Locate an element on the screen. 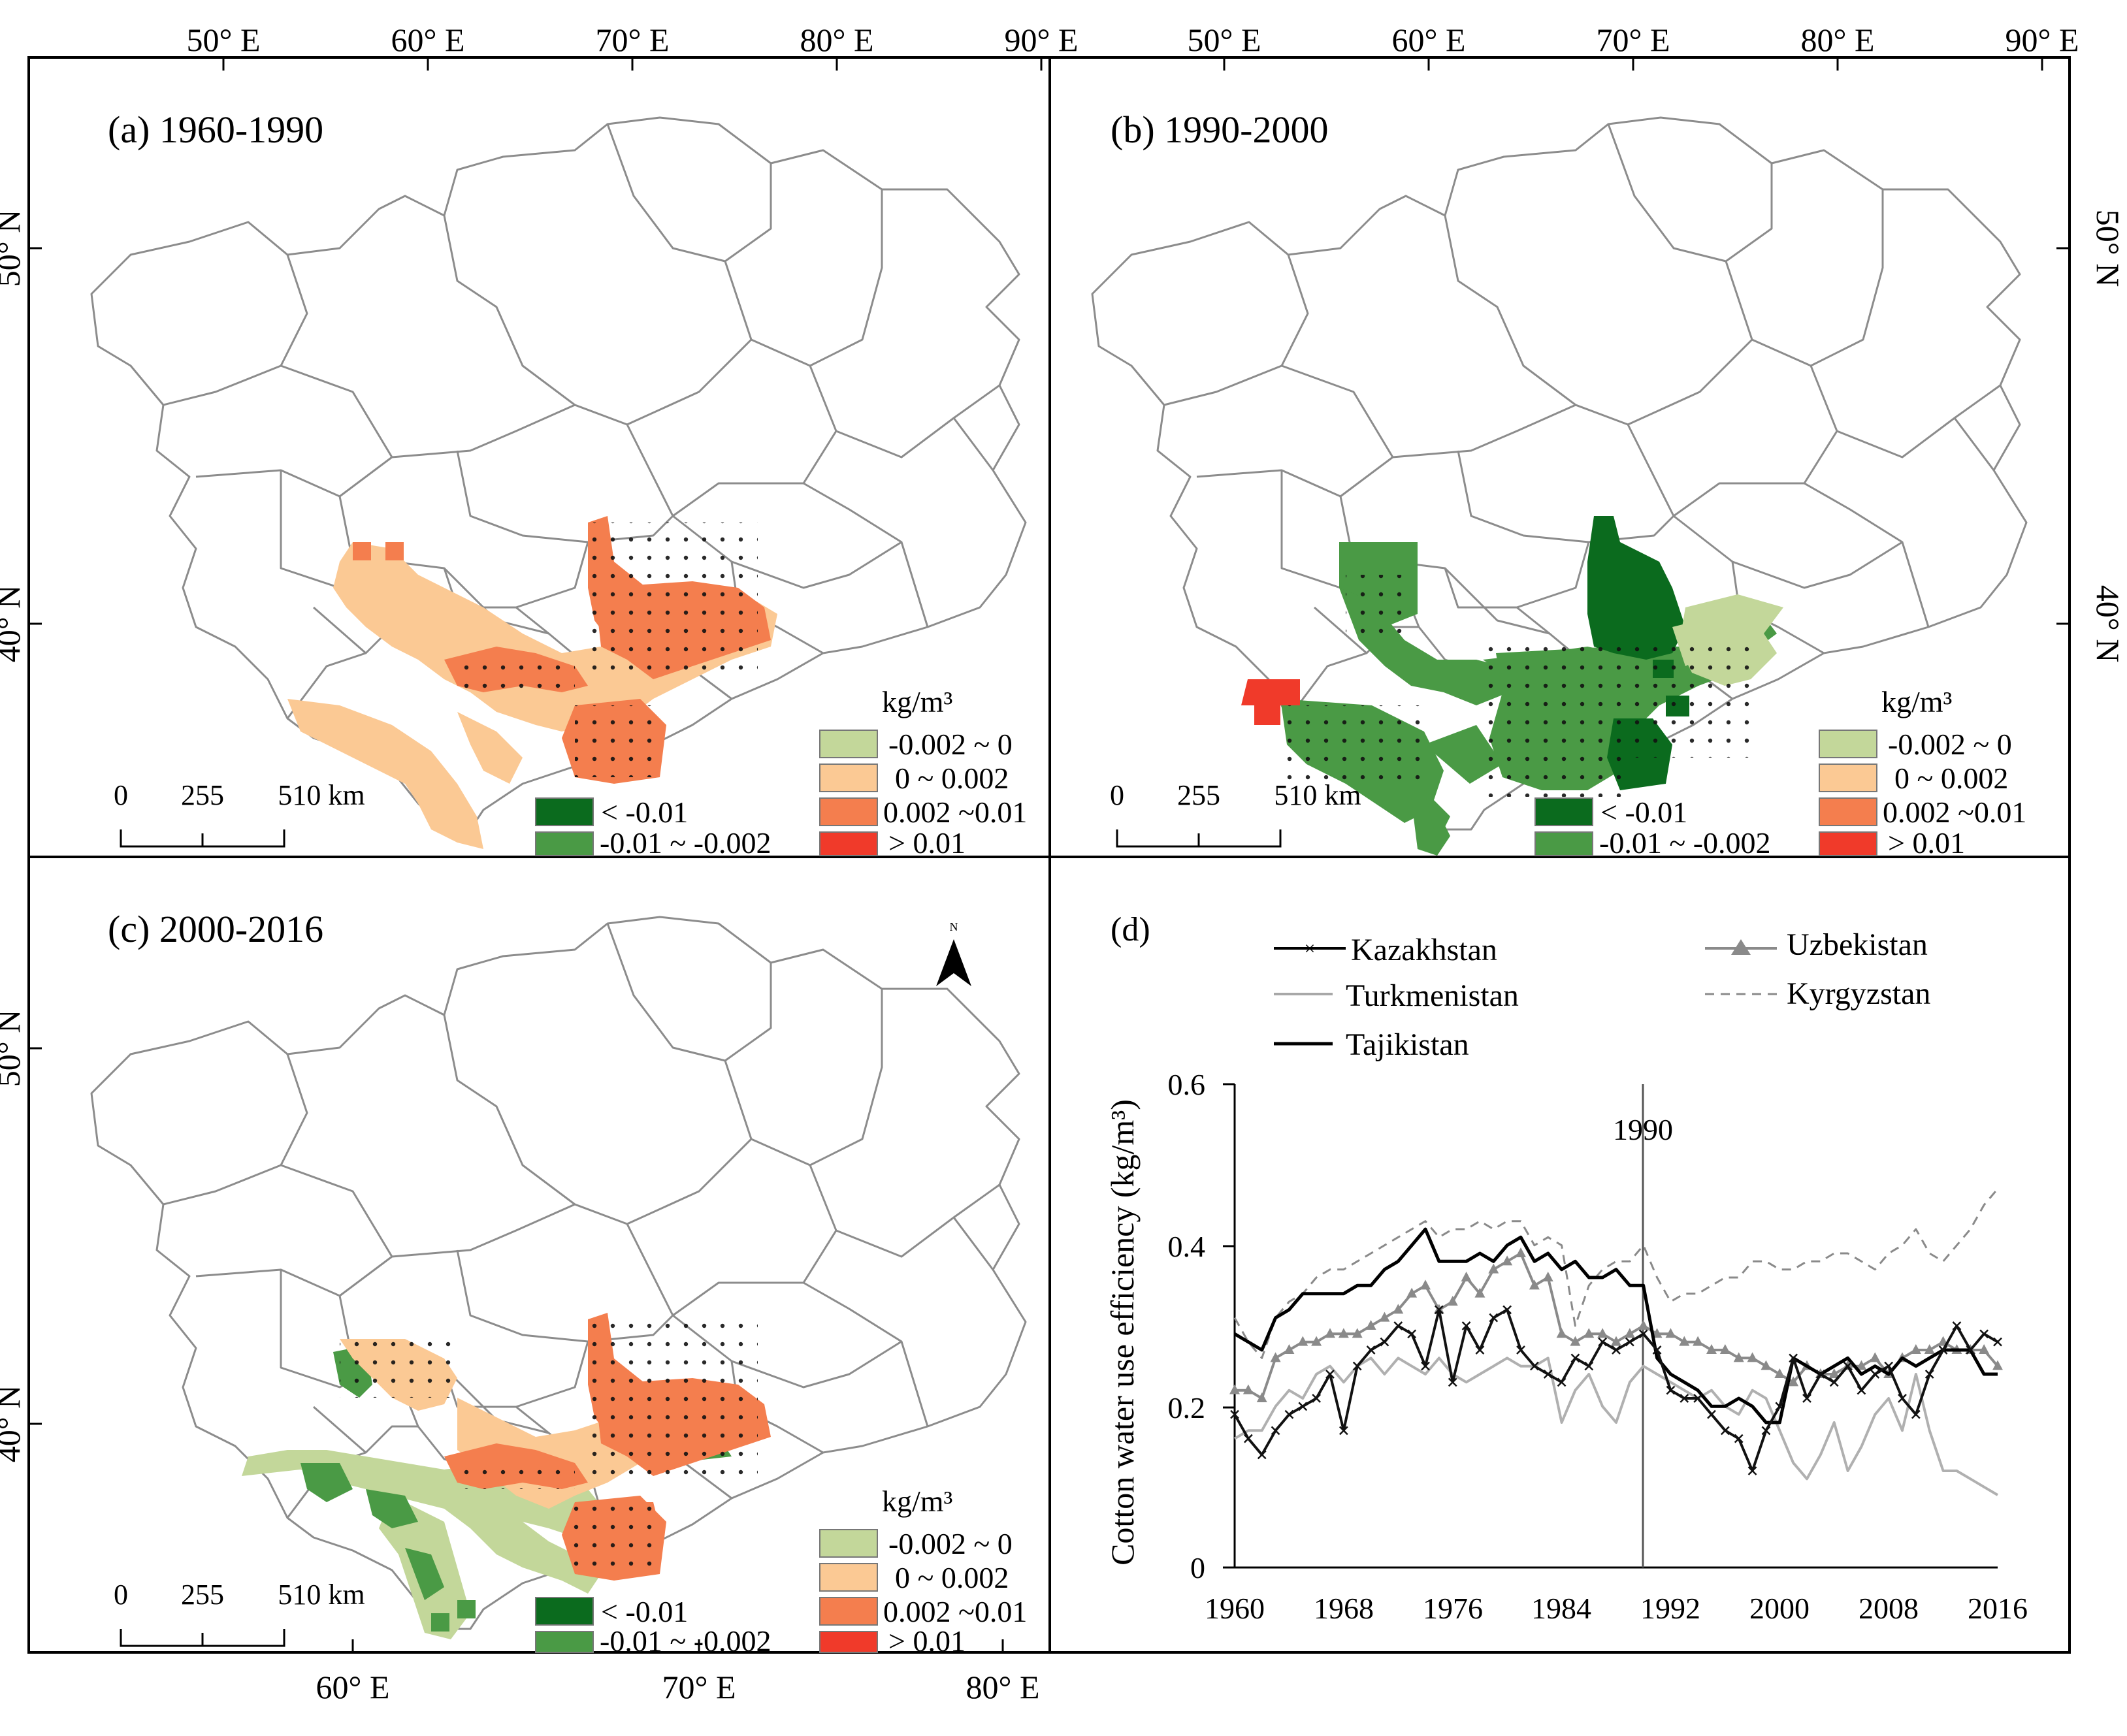  legend-label: -0.002 ~ 0 is located at coordinates (950, 745).